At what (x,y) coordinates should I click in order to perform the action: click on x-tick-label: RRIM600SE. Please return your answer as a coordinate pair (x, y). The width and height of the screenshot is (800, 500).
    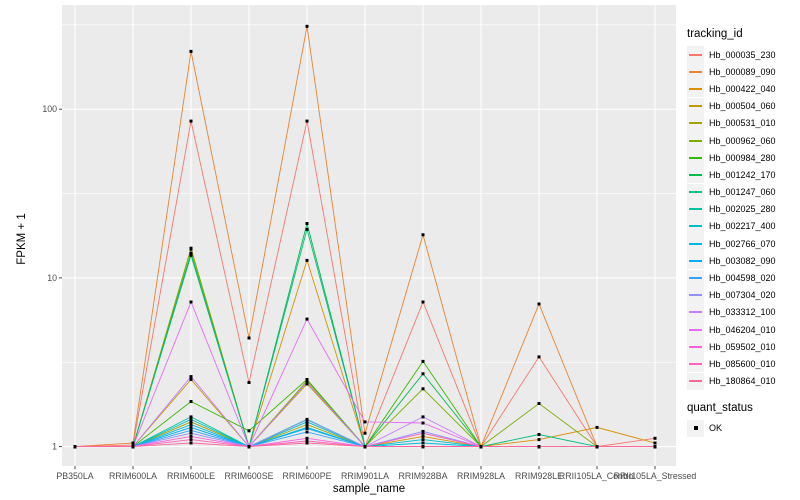
    Looking at the image, I should click on (249, 476).